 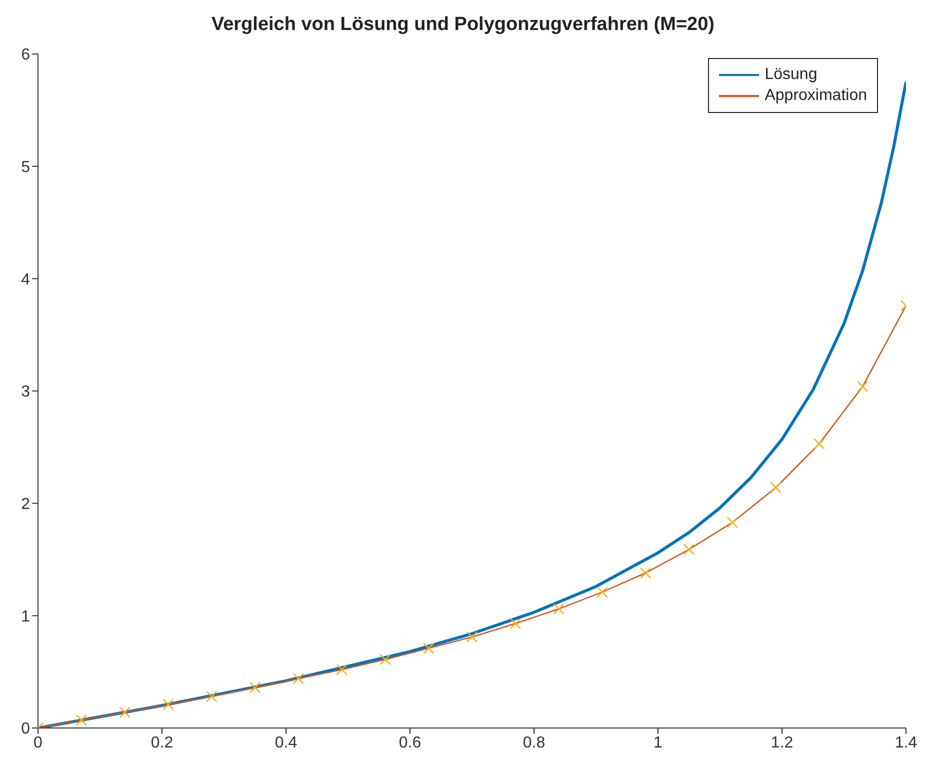 What do you see at coordinates (25, 55) in the screenshot?
I see `y-tick-label: 6` at bounding box center [25, 55].